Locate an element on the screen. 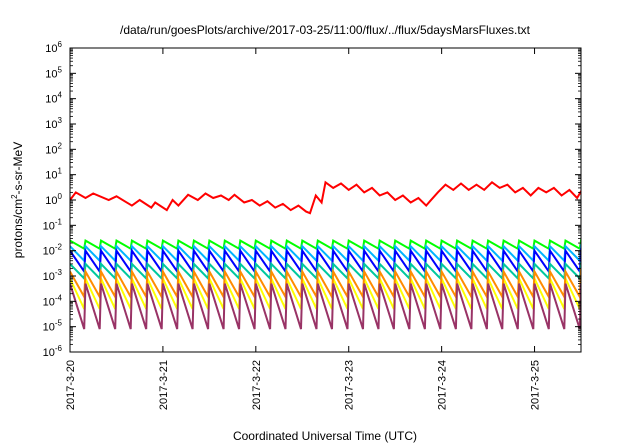 Image resolution: width=640 pixels, height=448 pixels. y-tick-label: 10³ is located at coordinates (53, 123).